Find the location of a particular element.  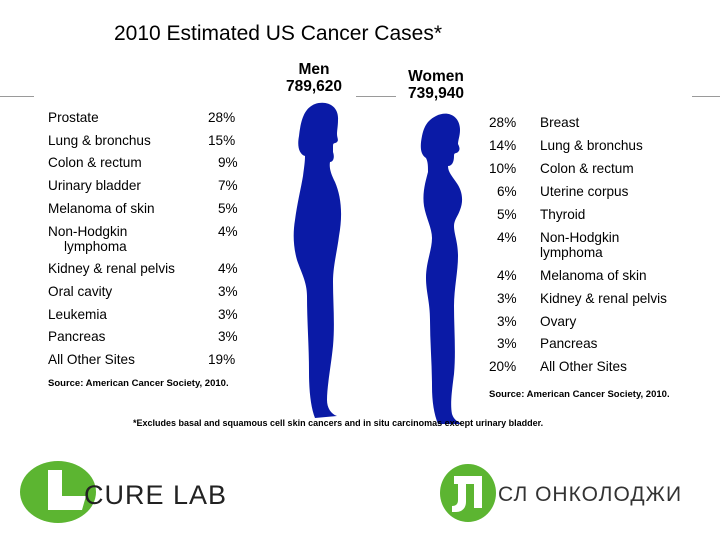

women-total: 739,940 is located at coordinates (436, 93).